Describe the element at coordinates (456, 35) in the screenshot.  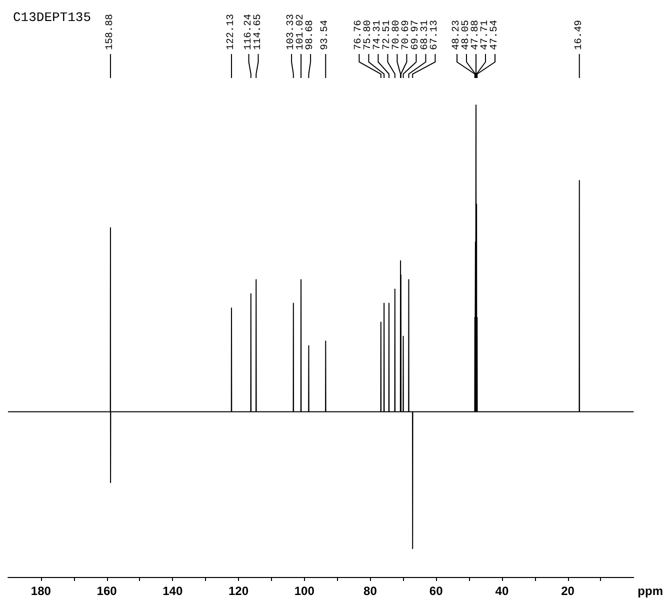
I see `annotation: 48.23` at that location.